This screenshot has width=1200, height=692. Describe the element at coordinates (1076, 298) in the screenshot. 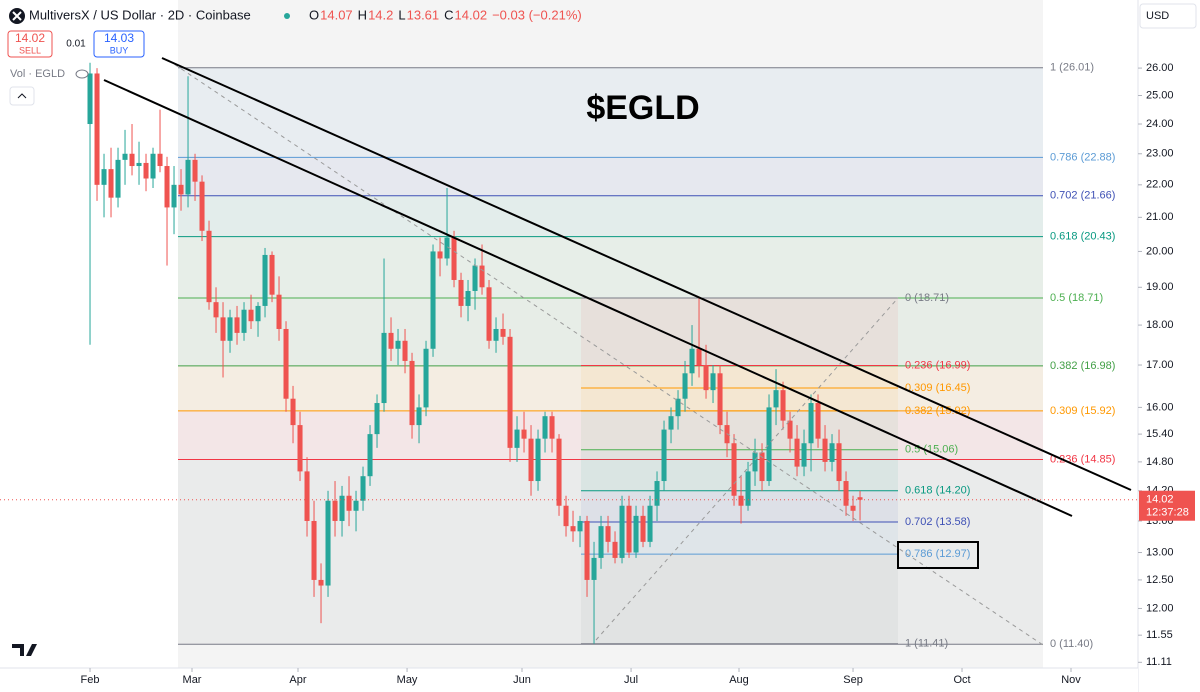

I see `fib-label: 0.5 (18.71)` at that location.